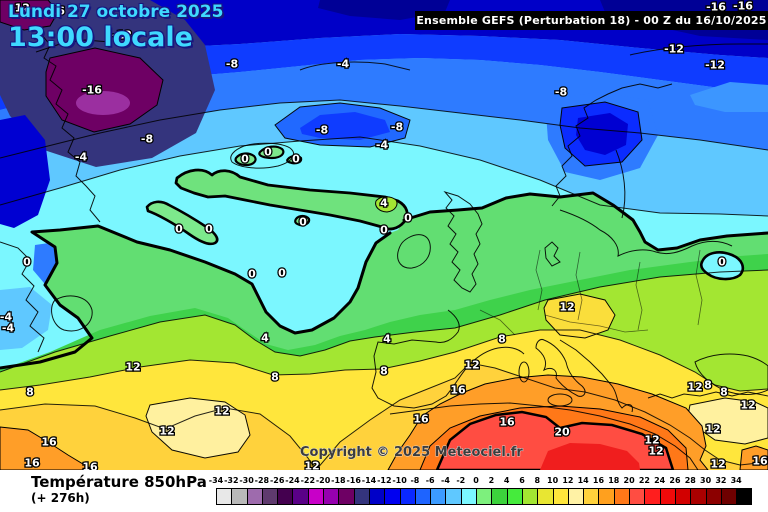 The image size is (768, 512). Describe the element at coordinates (55, 11) in the screenshot. I see `contour-value-label: -16` at that location.